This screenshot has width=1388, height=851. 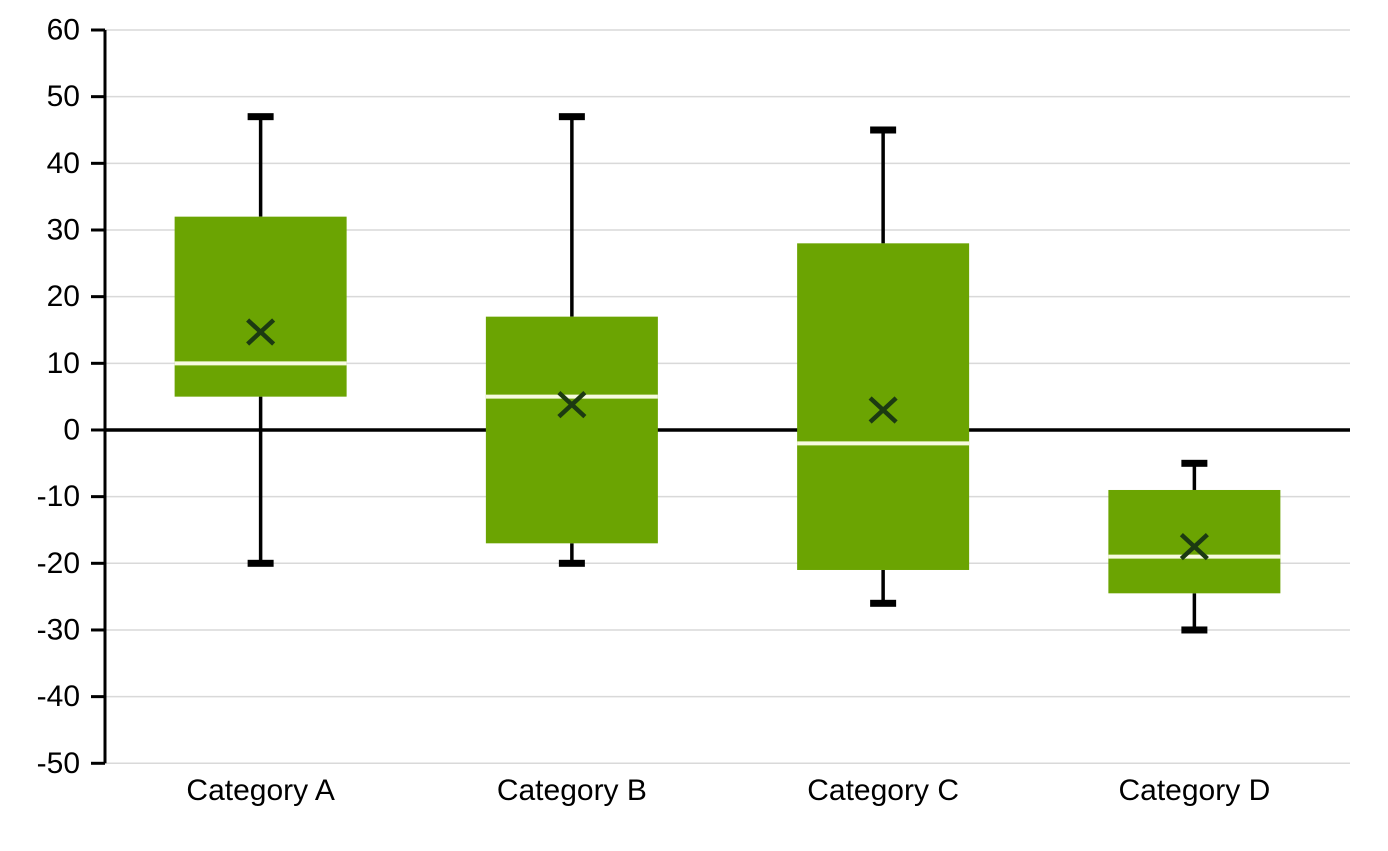 I want to click on box-category-d, so click(x=1194, y=541).